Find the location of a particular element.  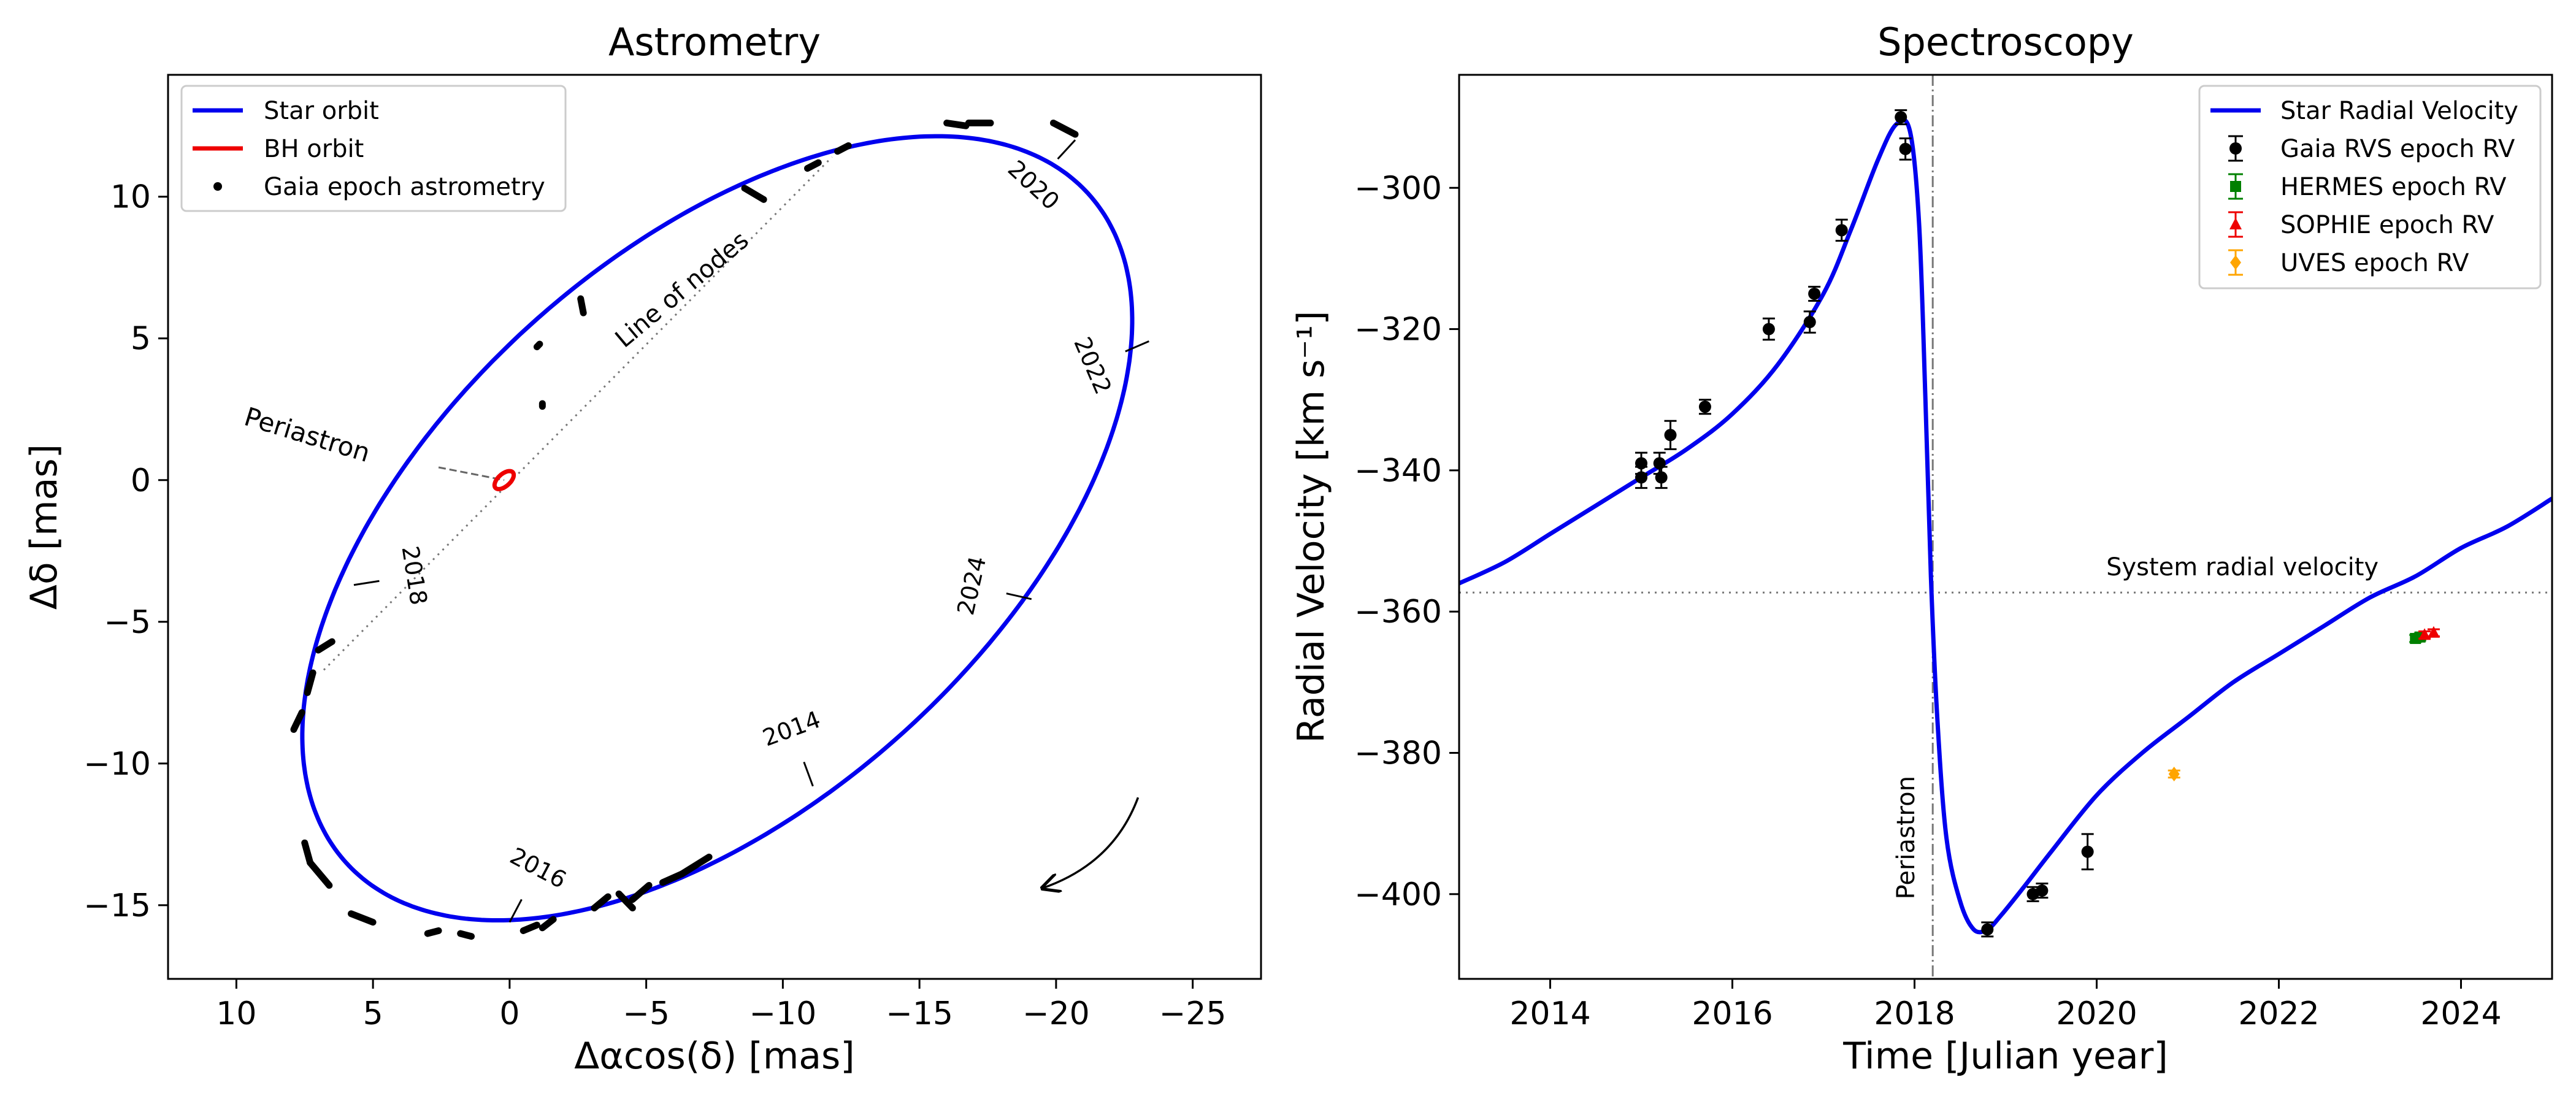

x-tick-label: 2018 is located at coordinates (1914, 1013).